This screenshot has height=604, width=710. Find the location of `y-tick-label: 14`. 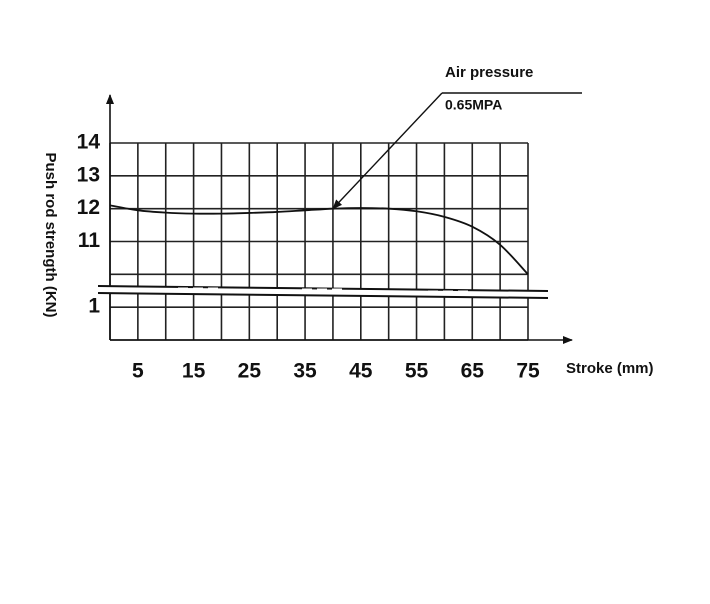

y-tick-label: 14 is located at coordinates (89, 142).